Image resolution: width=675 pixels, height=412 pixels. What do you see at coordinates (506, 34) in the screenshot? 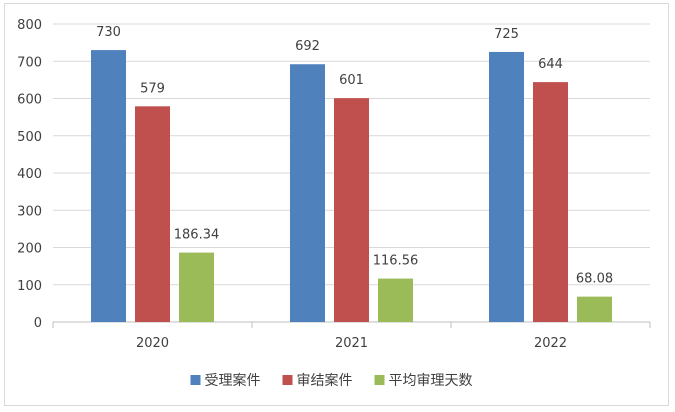
I see `data-label: 725` at bounding box center [506, 34].